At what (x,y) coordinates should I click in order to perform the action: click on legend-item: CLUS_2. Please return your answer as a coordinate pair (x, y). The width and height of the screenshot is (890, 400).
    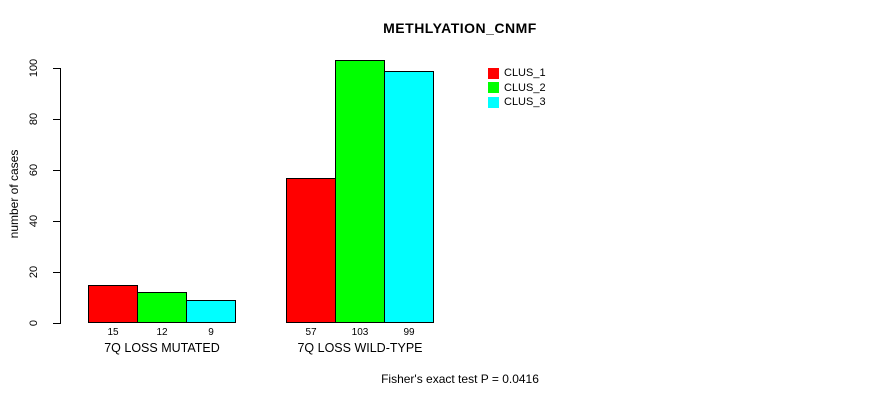
    Looking at the image, I should click on (517, 88).